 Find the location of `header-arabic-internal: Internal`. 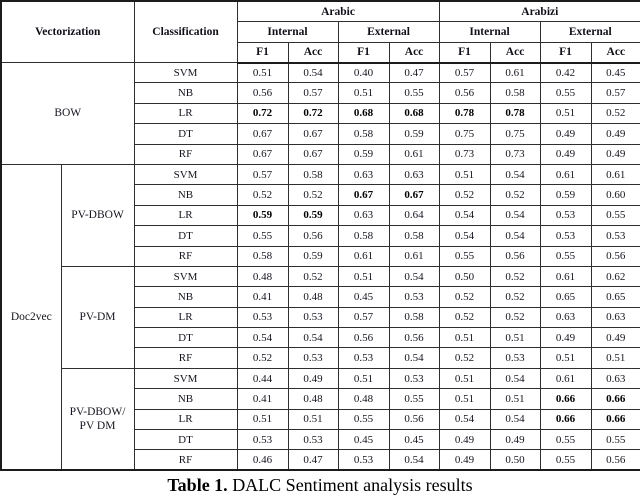

header-arabic-internal: Internal is located at coordinates (287, 32).